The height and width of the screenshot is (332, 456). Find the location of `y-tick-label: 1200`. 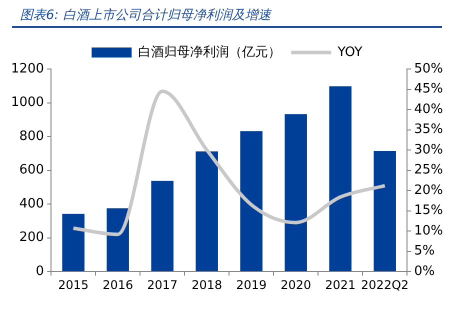

y-tick-label: 1200 is located at coordinates (27, 68).